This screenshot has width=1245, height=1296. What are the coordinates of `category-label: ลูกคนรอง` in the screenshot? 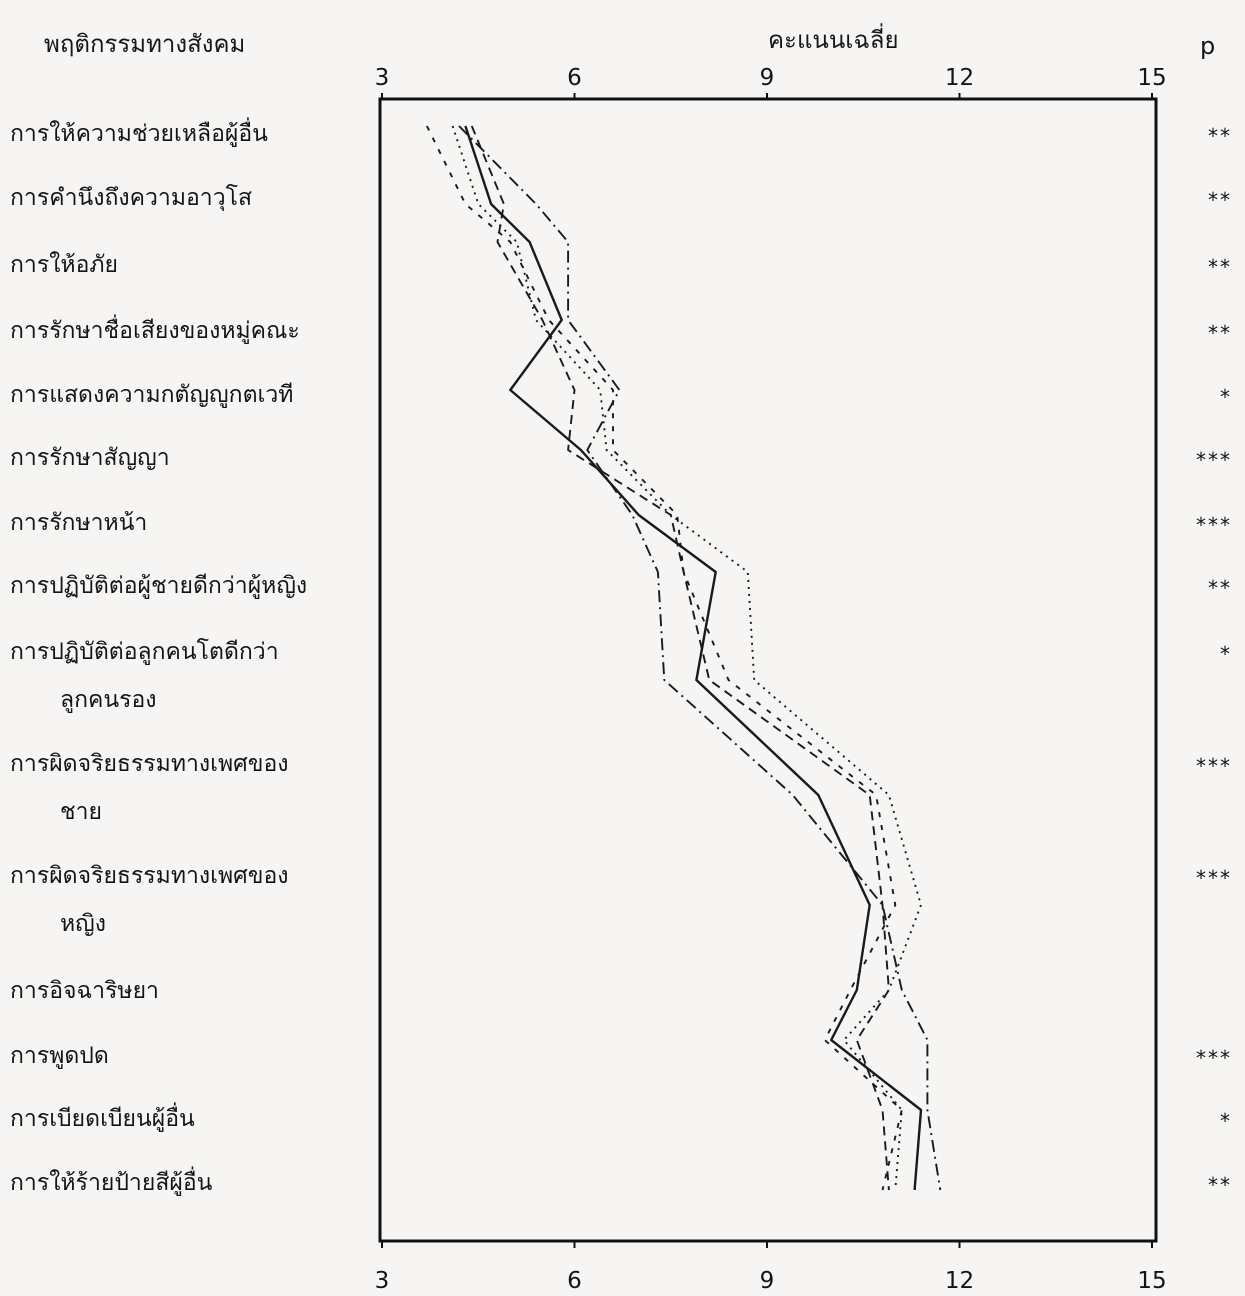 It's located at (108, 700).